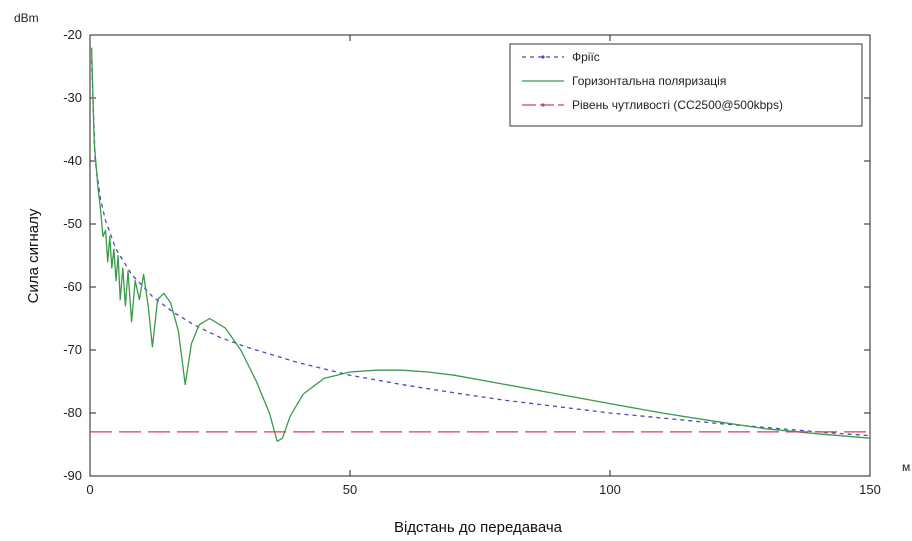  What do you see at coordinates (350, 489) in the screenshot?
I see `x-tick-label: 50` at bounding box center [350, 489].